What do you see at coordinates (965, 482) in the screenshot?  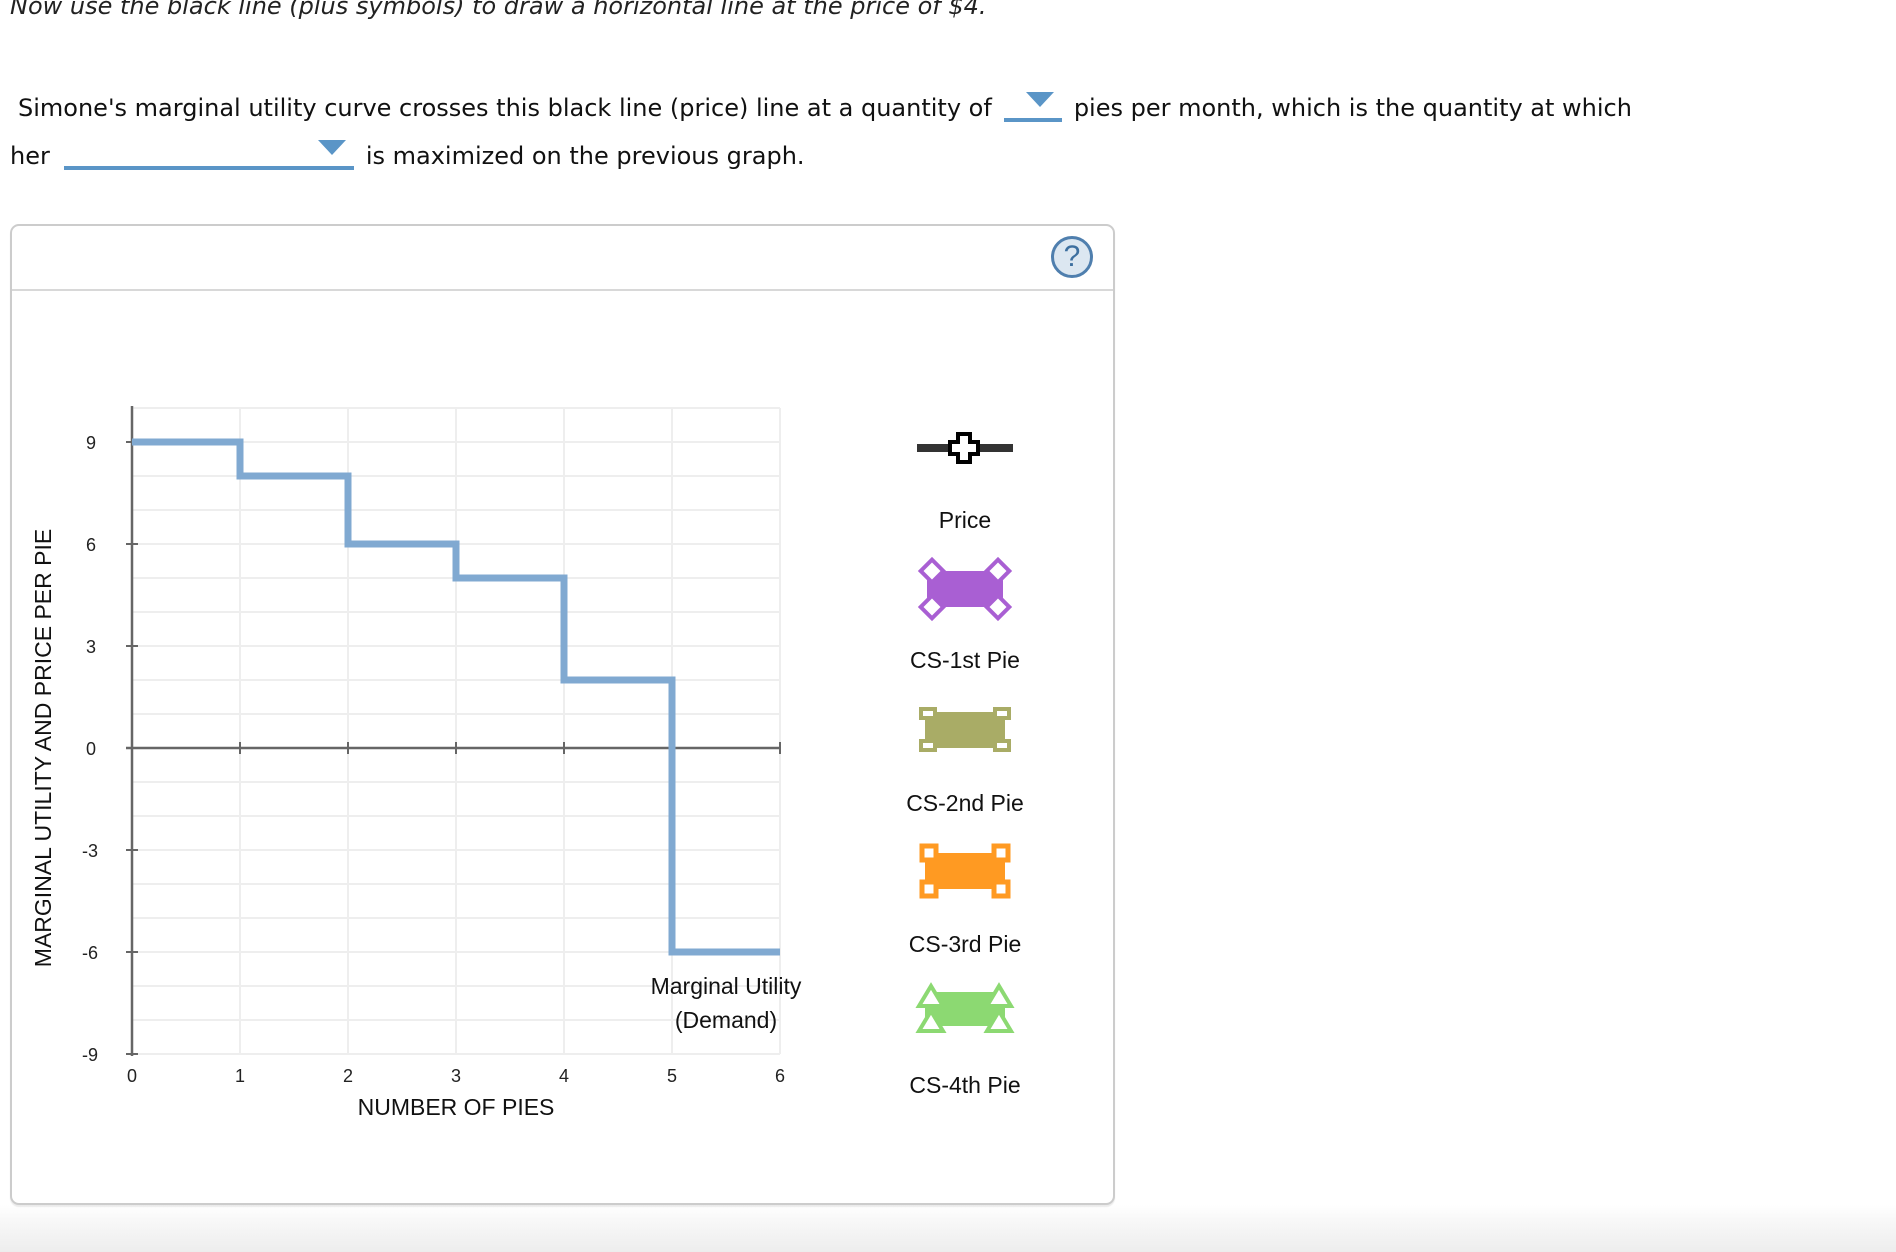 I see `legend-price-tool: Price` at bounding box center [965, 482].